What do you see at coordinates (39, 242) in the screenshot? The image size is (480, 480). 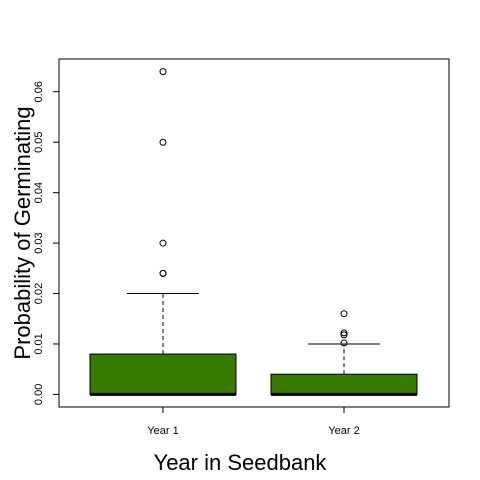 I see `y-tick-label: 0.03` at bounding box center [39, 242].